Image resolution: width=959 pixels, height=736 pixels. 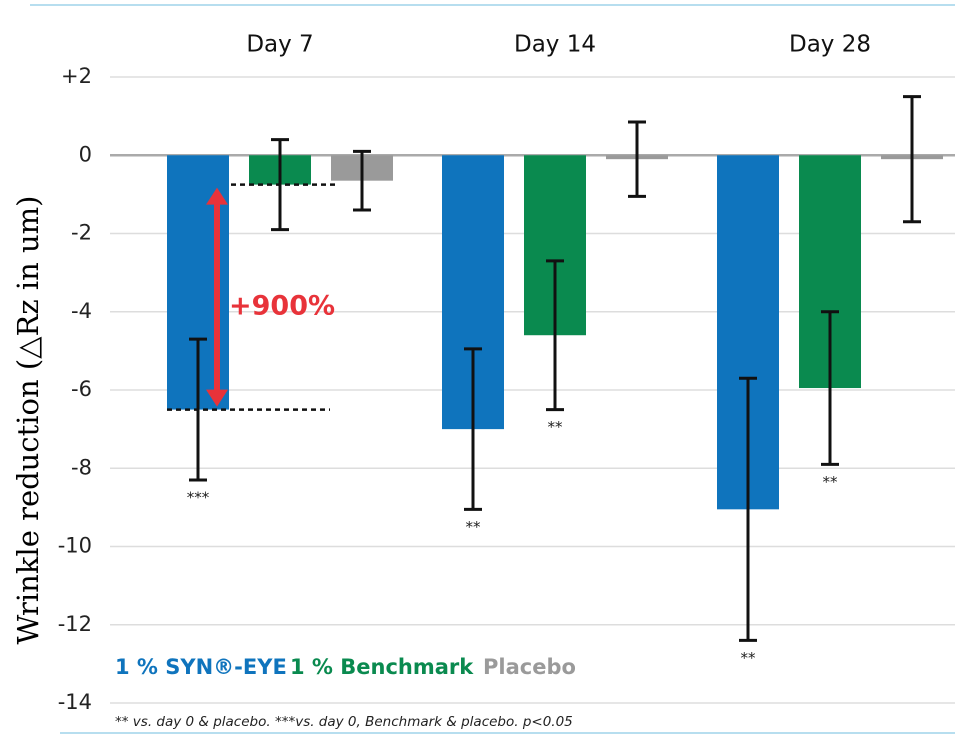 I want to click on y-tick-label: -14, so click(x=75, y=702).